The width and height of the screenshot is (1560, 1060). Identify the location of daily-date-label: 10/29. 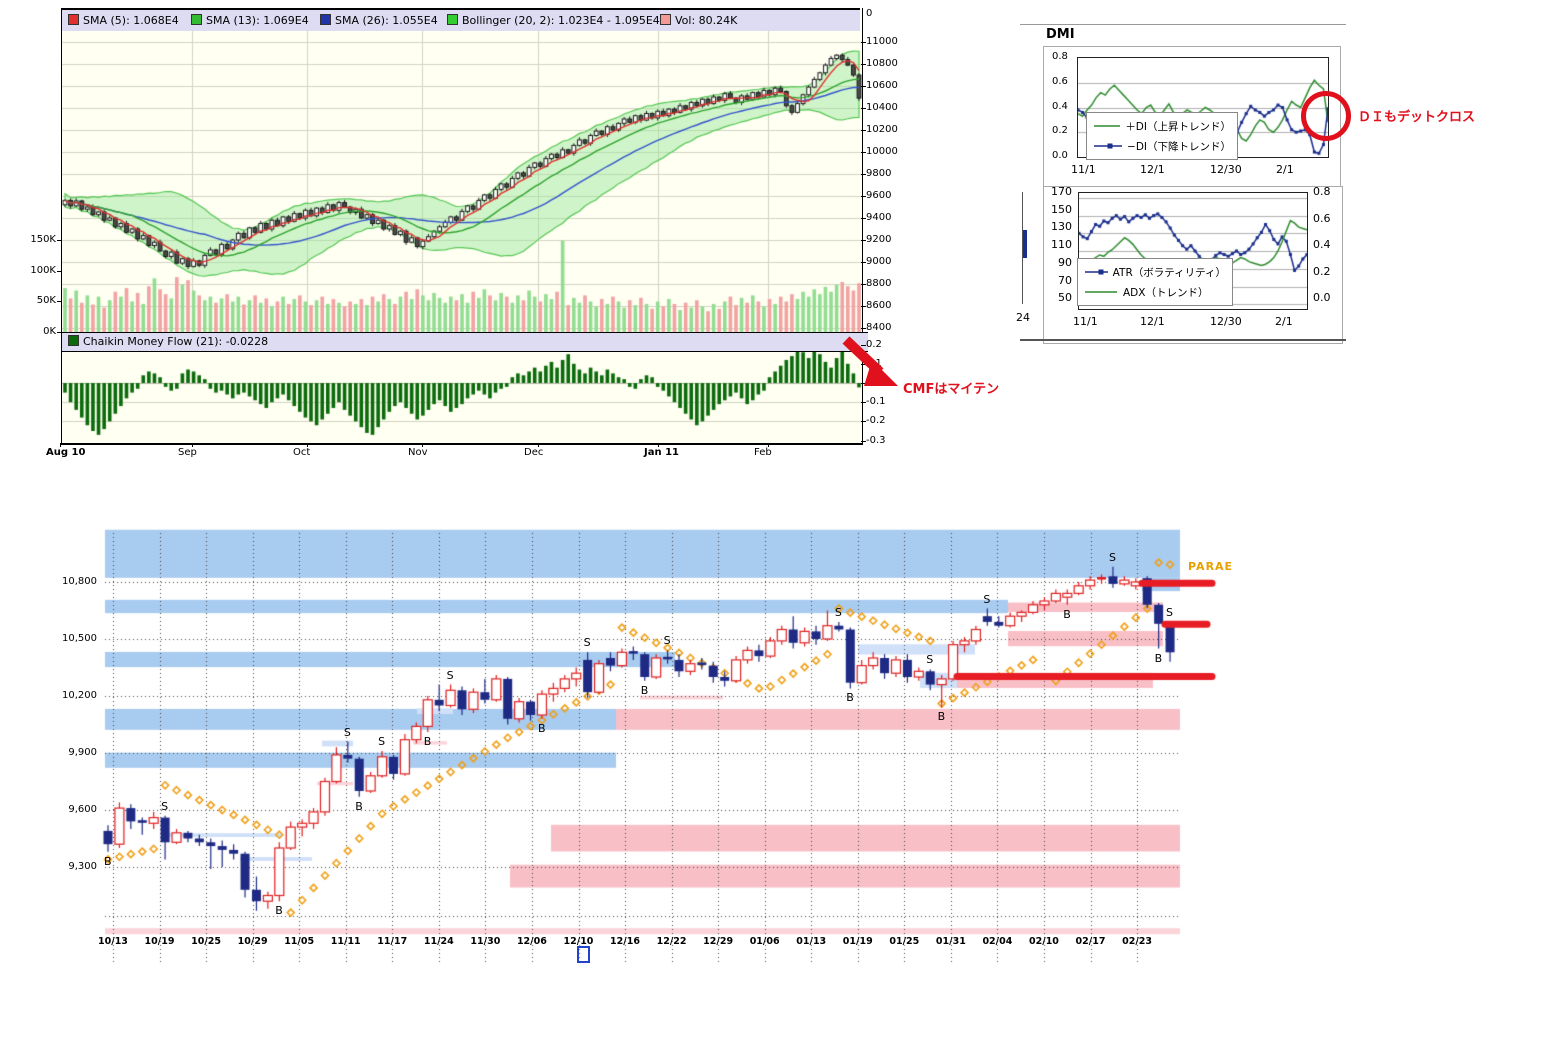
(252, 941).